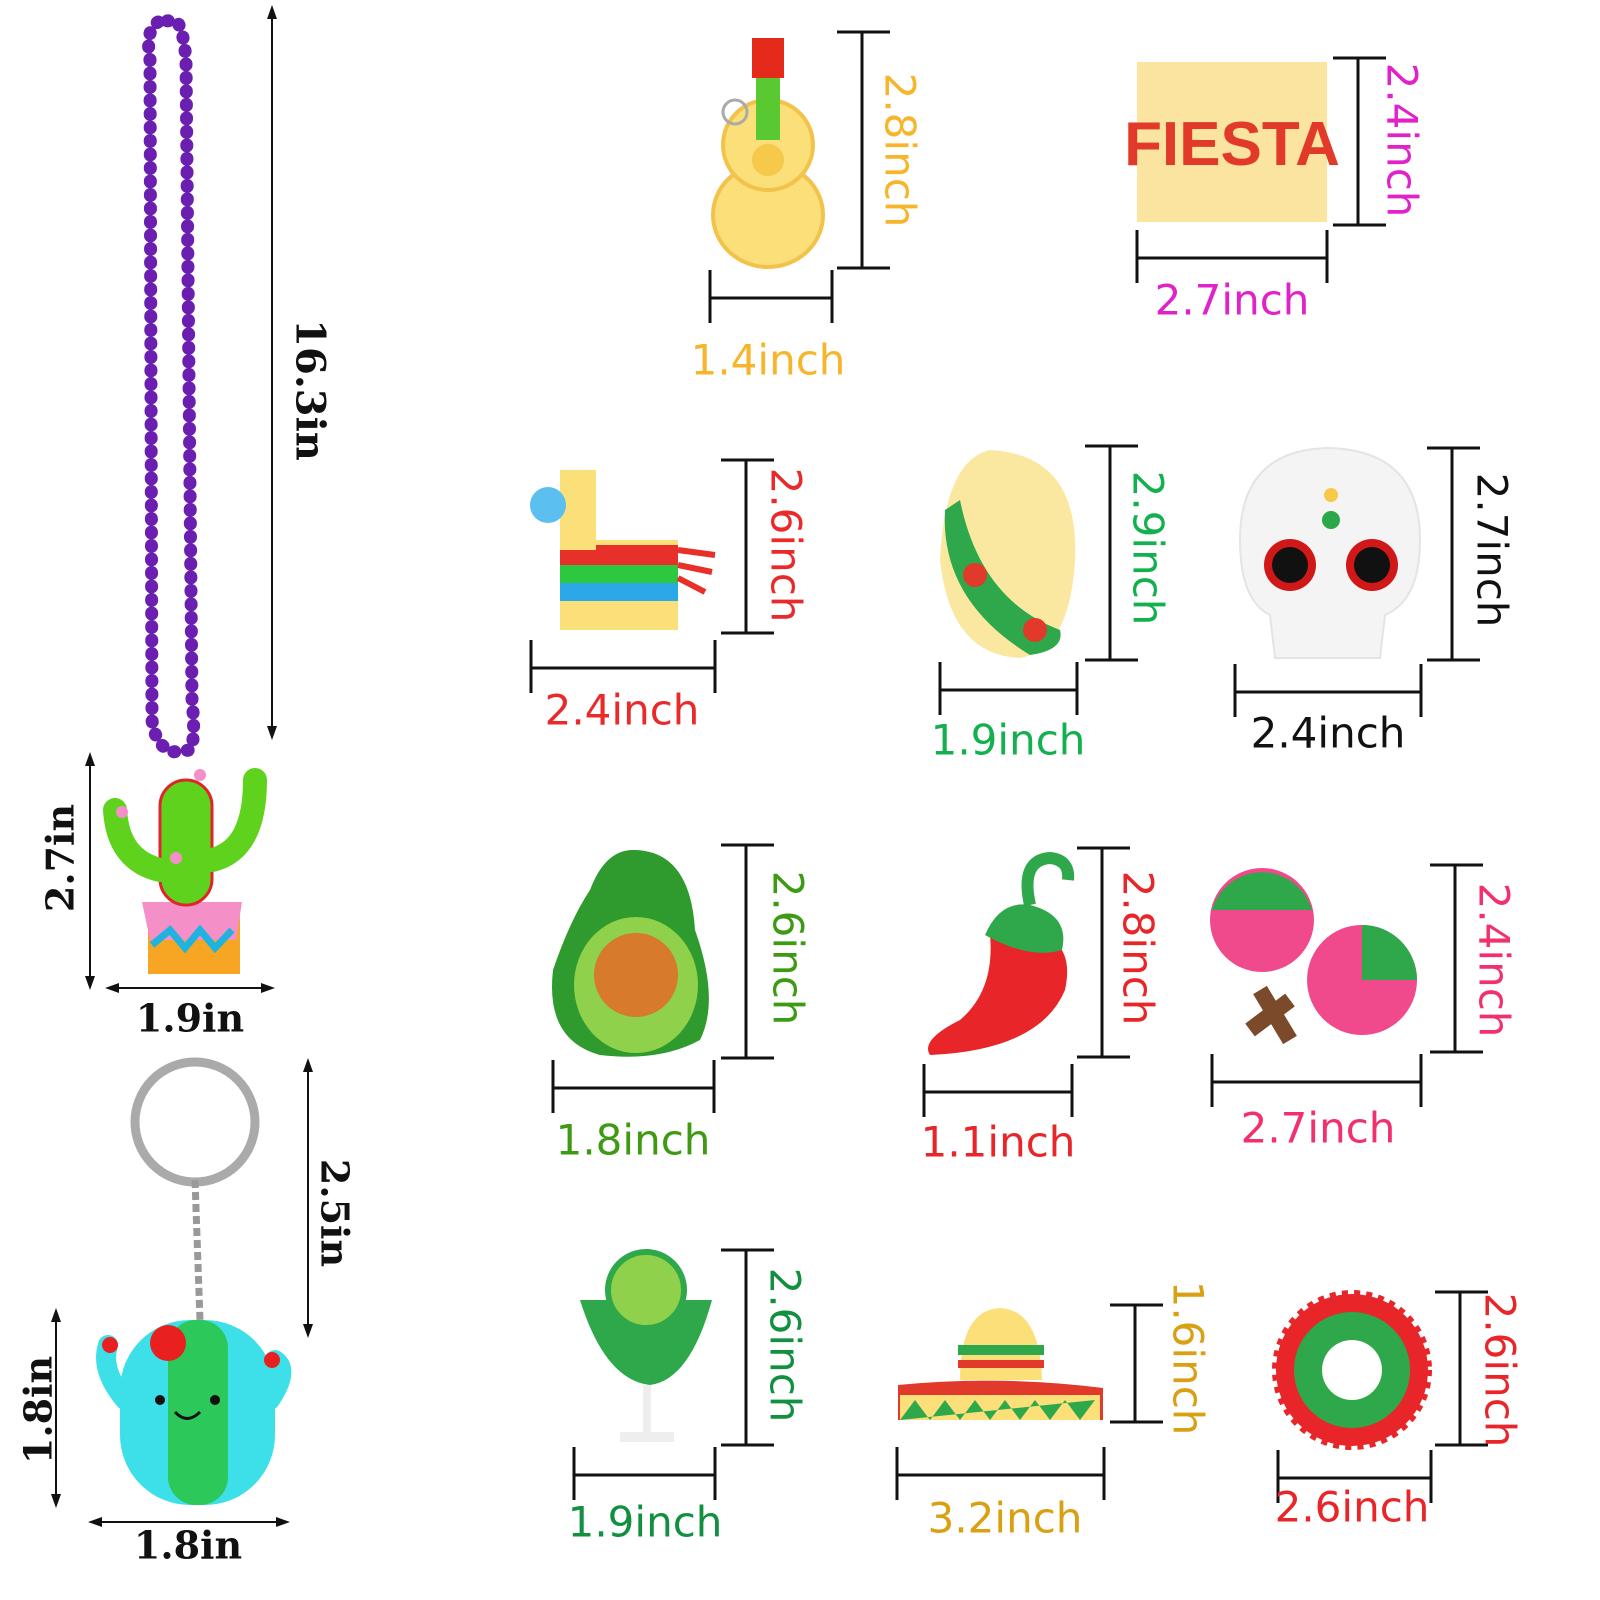 The width and height of the screenshot is (1600, 1600). What do you see at coordinates (185, 871) in the screenshot?
I see `cactus-pendant` at bounding box center [185, 871].